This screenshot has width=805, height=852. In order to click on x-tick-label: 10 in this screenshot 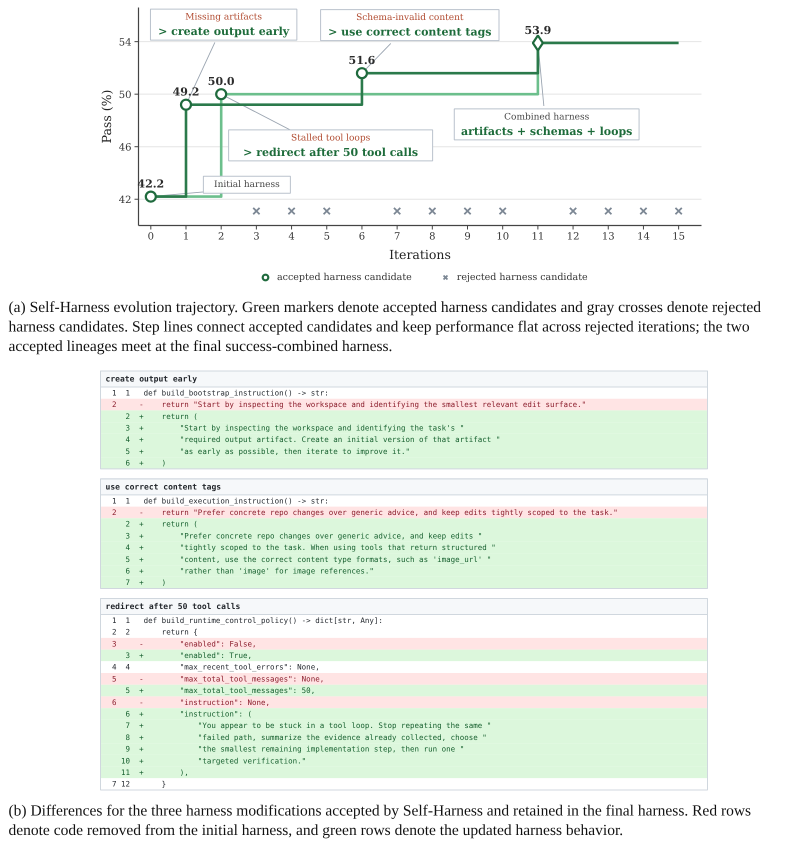, I will do `click(503, 237)`.